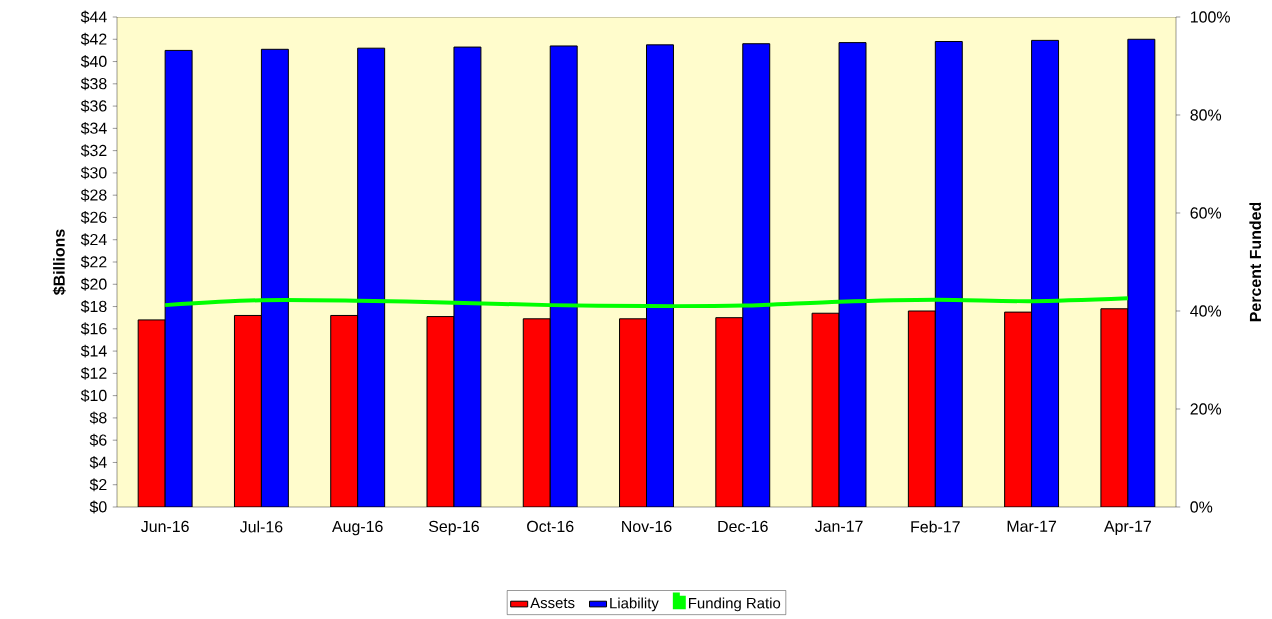 The height and width of the screenshot is (619, 1272). Describe the element at coordinates (93, 128) in the screenshot. I see `y-tick-label: $34` at that location.